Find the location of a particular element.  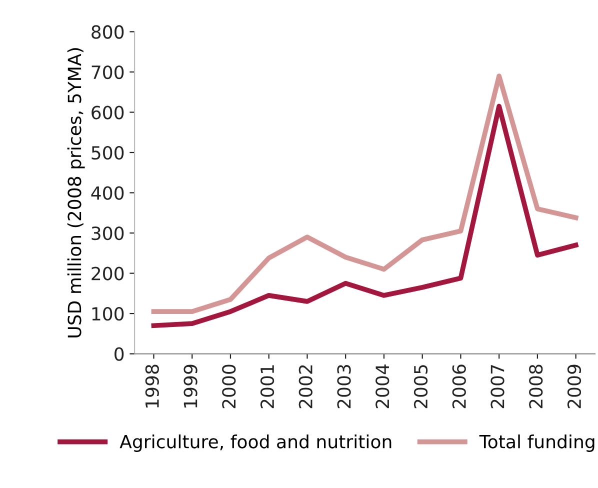

x-tick-label: 2007 is located at coordinates (497, 386).